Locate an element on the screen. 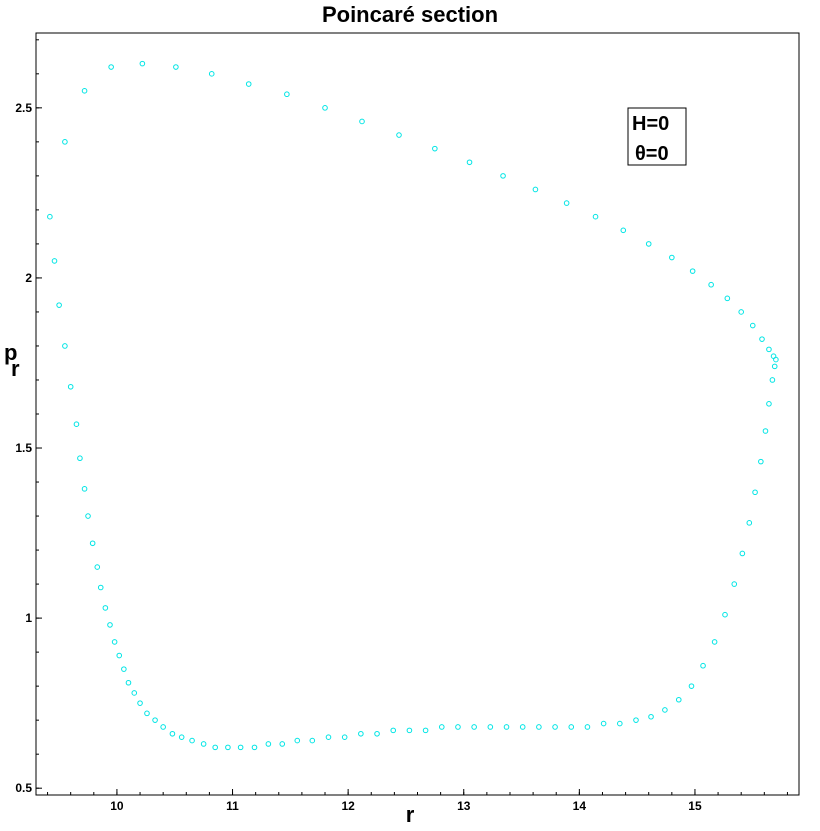 This screenshot has width=820, height=831. annotation-box: H=0 θ=0 is located at coordinates (657, 136).